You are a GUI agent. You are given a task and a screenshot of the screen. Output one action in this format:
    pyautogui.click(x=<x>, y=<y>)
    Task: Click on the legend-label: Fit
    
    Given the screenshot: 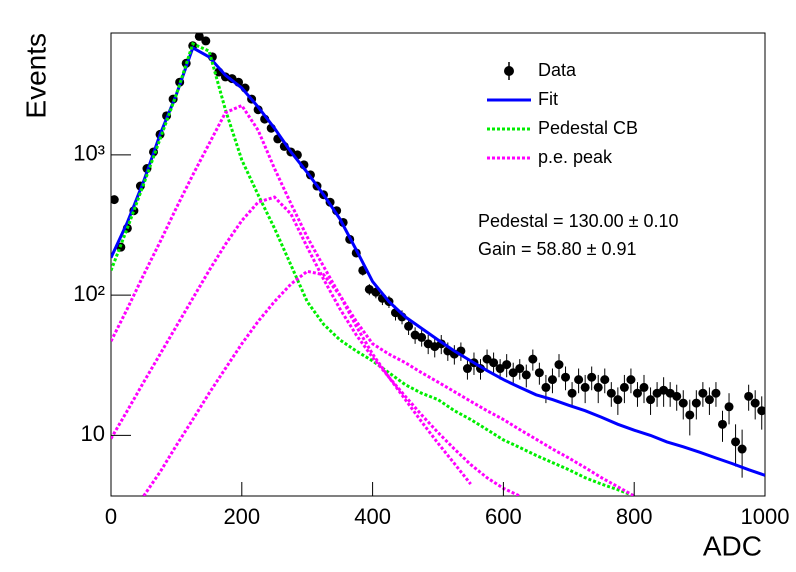 What is the action you would take?
    pyautogui.click(x=548, y=99)
    